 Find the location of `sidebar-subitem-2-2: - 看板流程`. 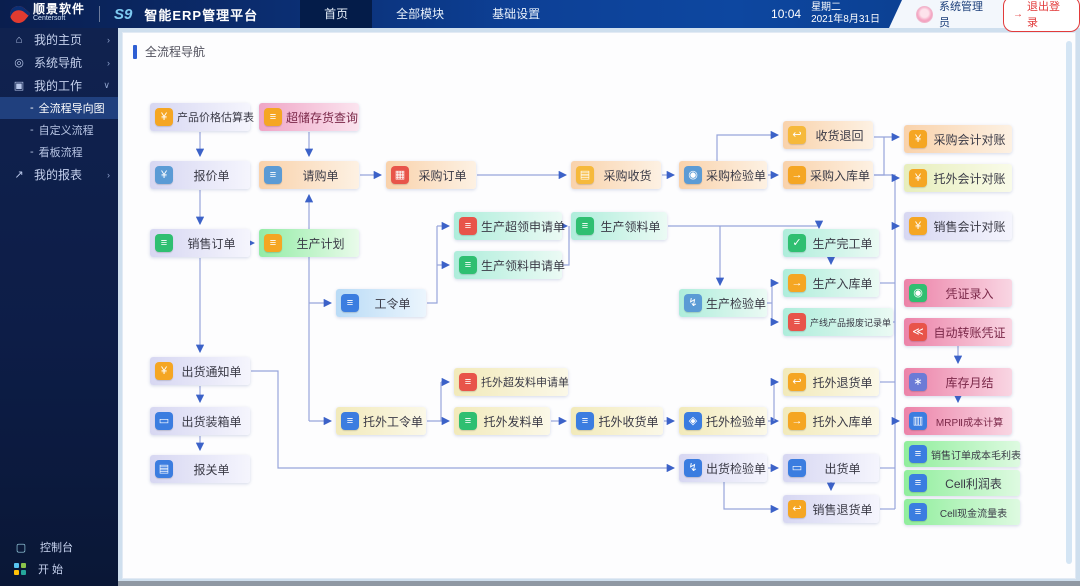

sidebar-subitem-2-2: - 看板流程 is located at coordinates (59, 152).